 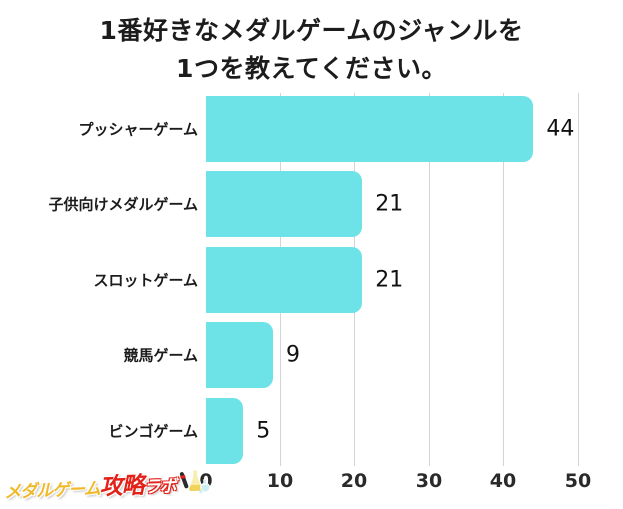 I want to click on site-logo: メダルゲーム 攻略 ラボ, so click(x=106, y=483).